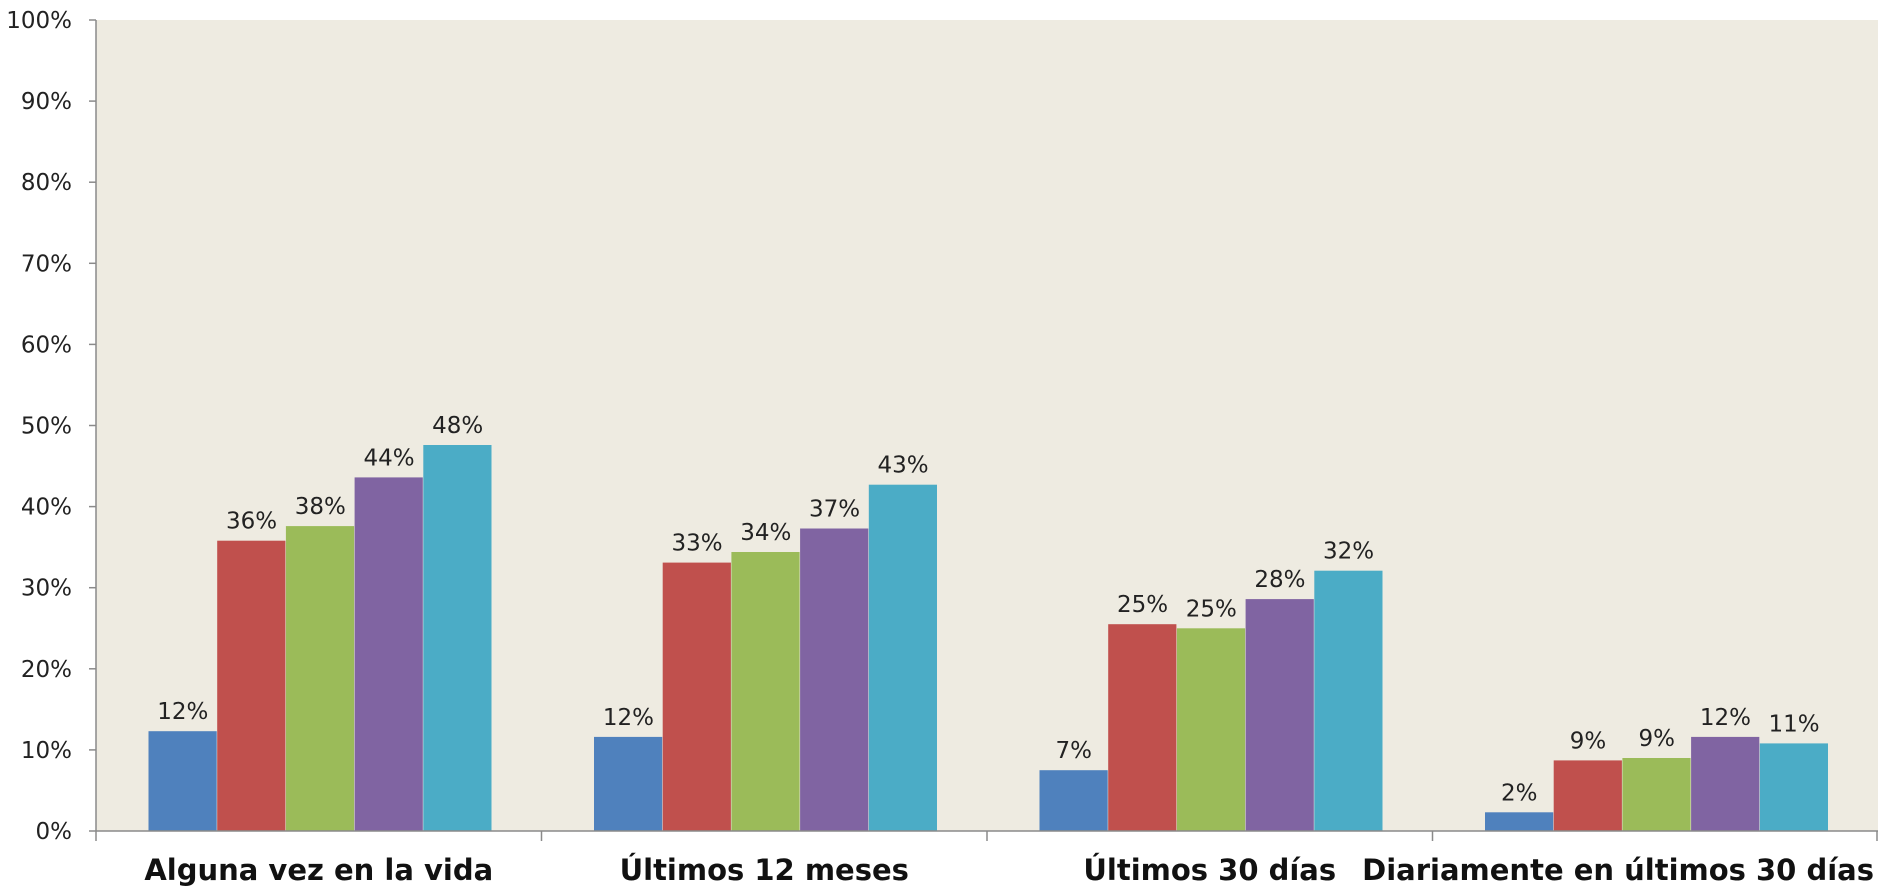 The width and height of the screenshot is (1878, 890). What do you see at coordinates (46, 345) in the screenshot?
I see `y-tick-label: 60%` at bounding box center [46, 345].